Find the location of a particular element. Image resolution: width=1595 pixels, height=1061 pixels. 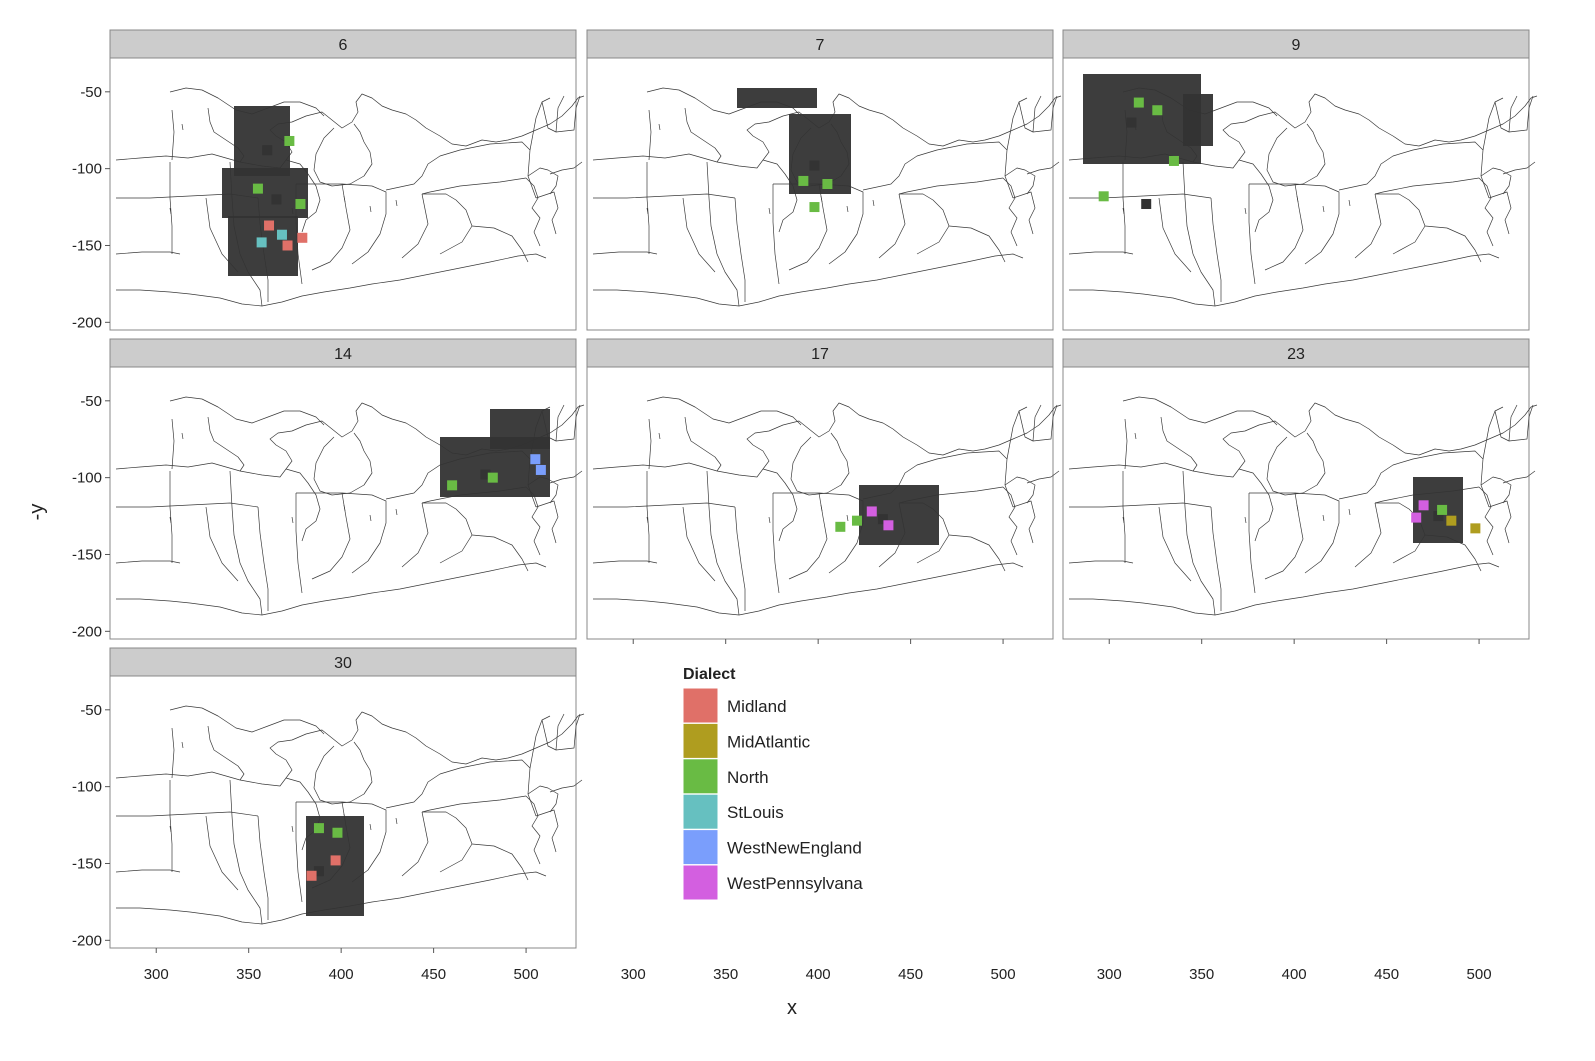

facet-panel-9: 9 is located at coordinates (1300, 180).